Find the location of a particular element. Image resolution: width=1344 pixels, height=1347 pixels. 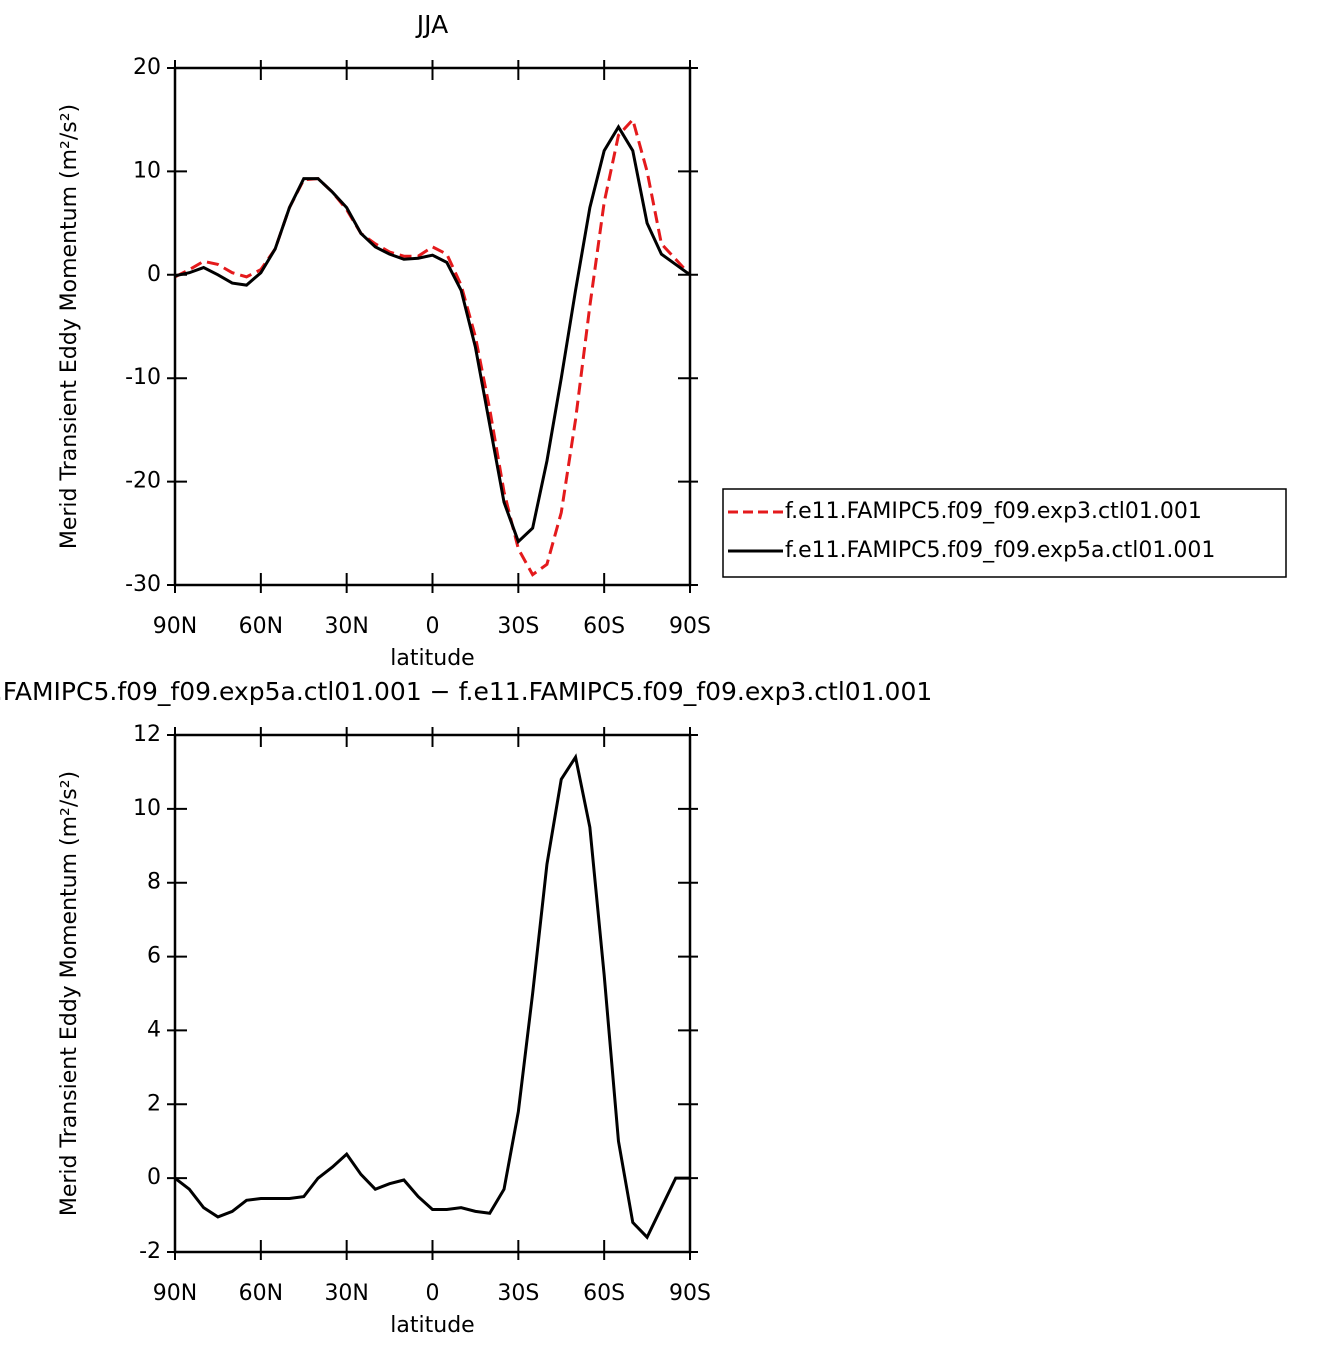

y-tick-label: -10 is located at coordinates (143, 377).